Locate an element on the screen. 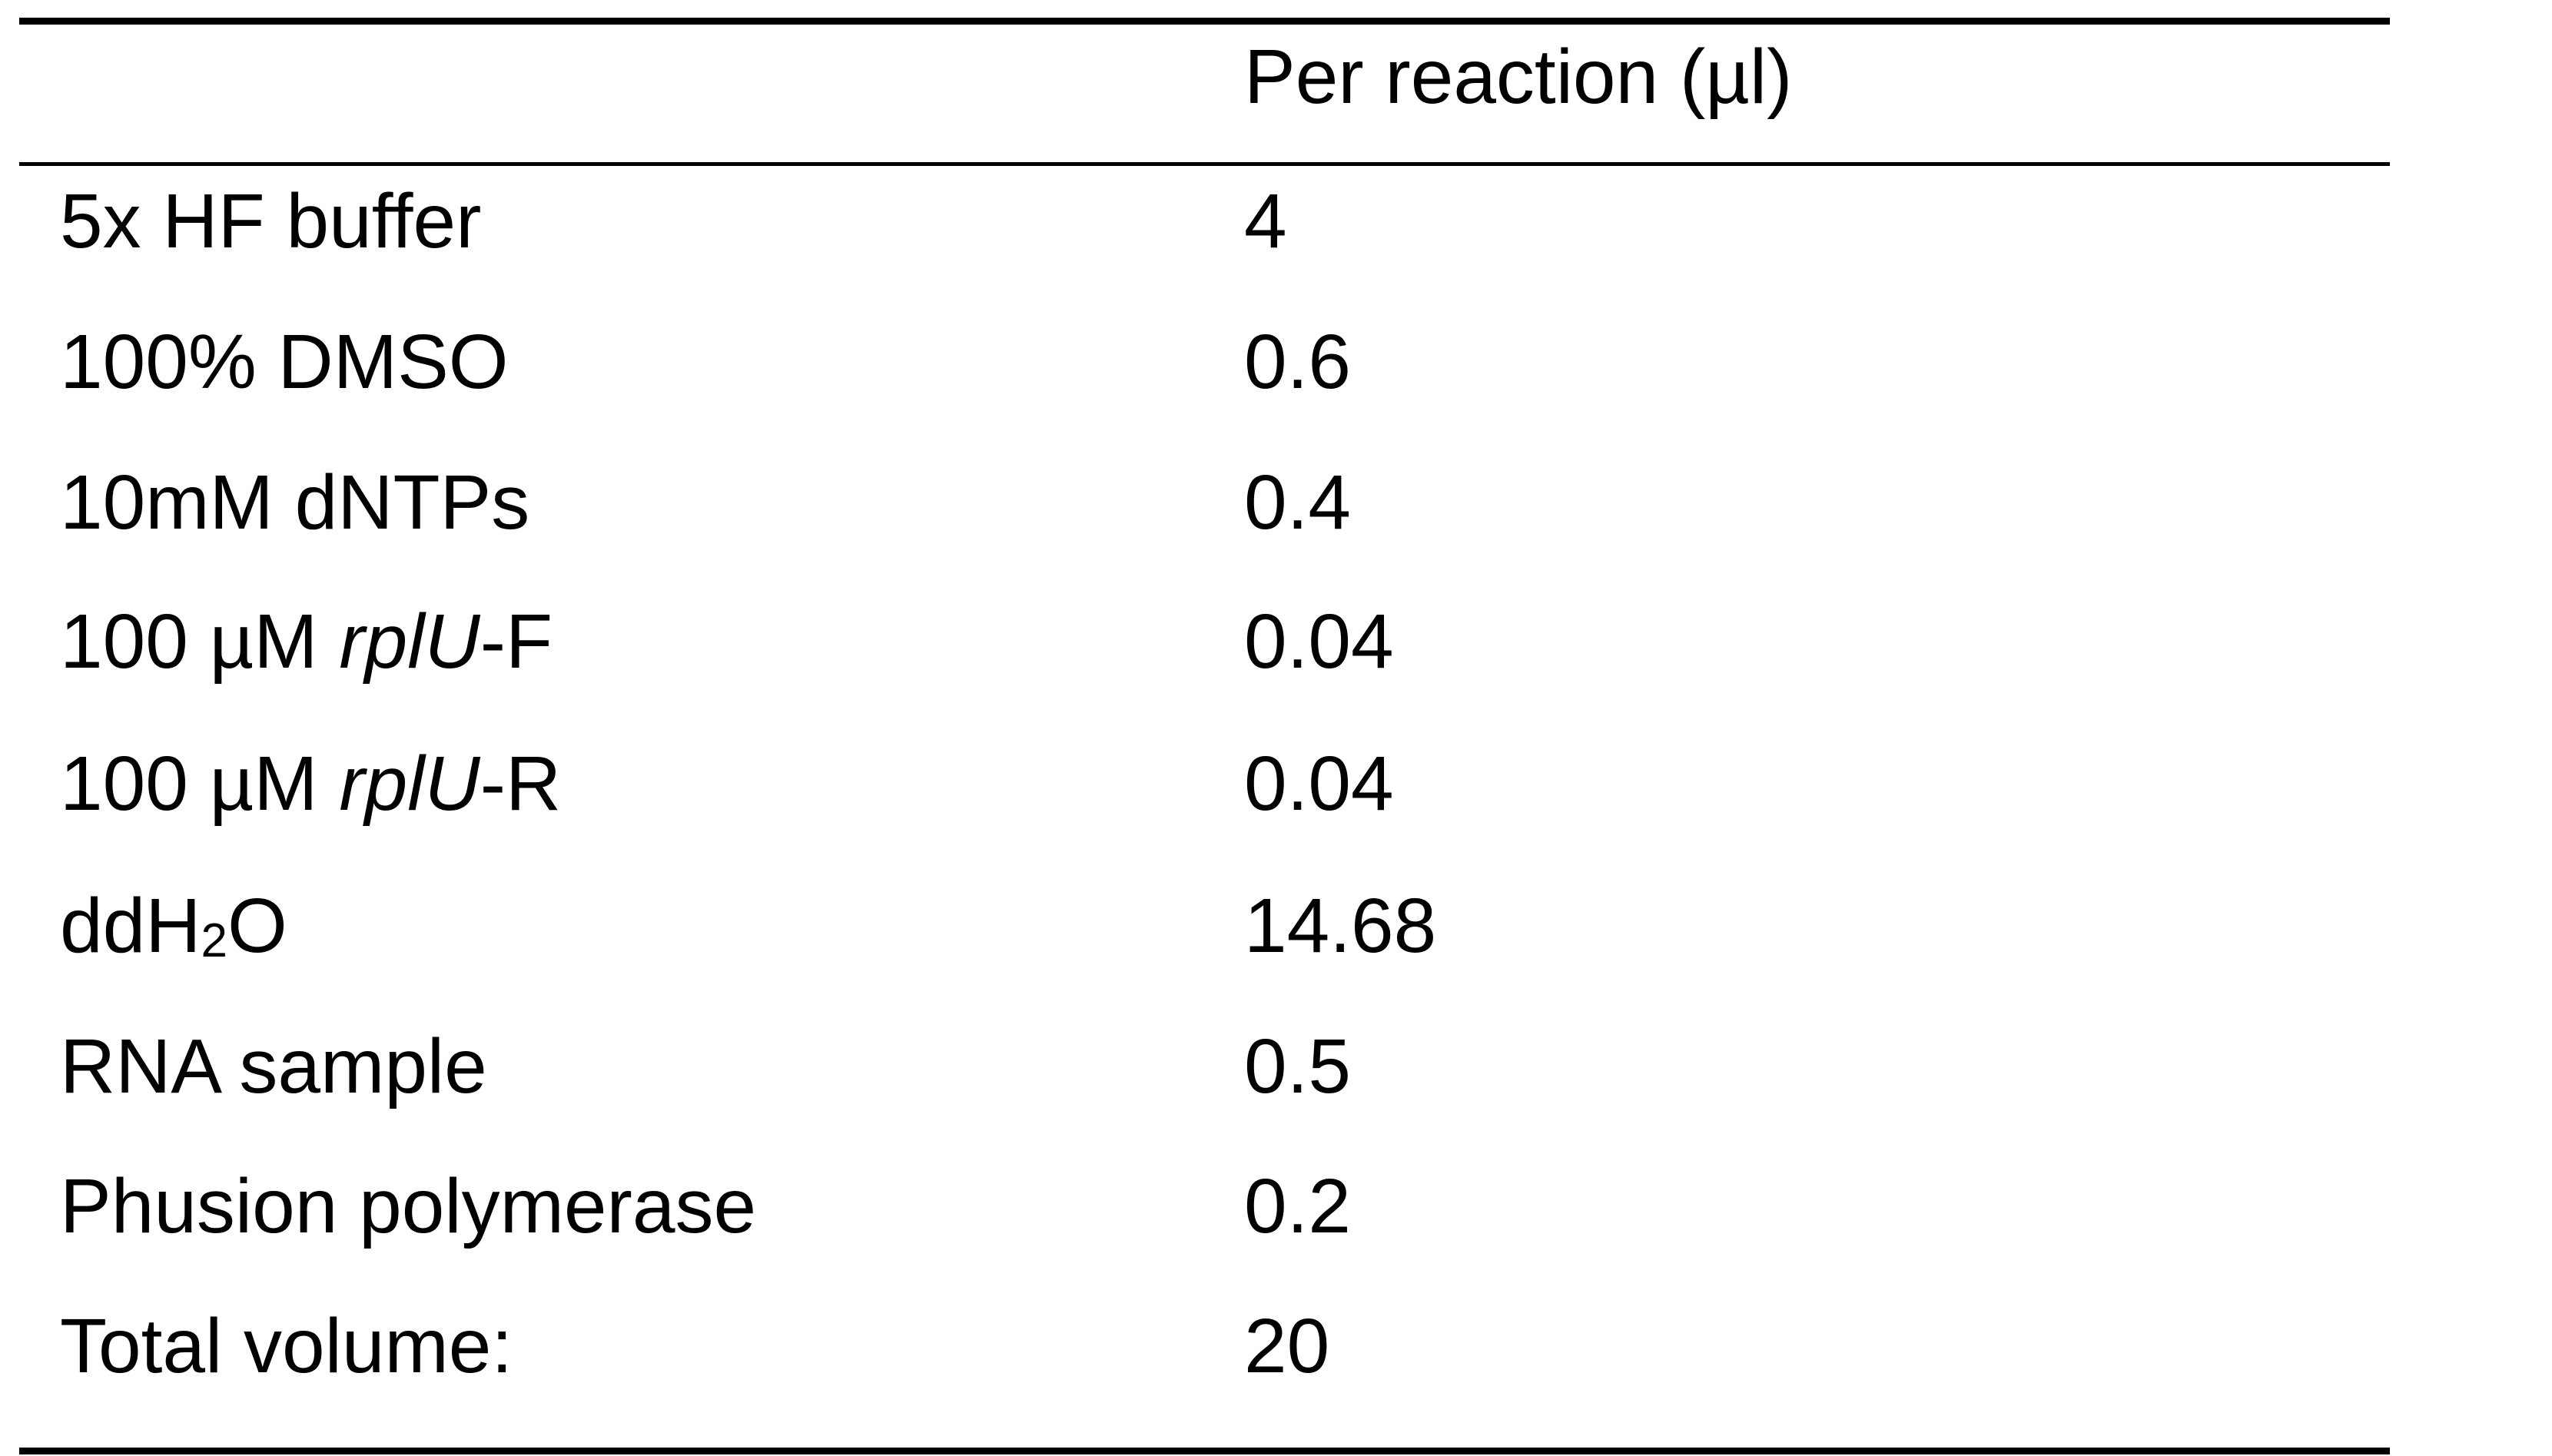 The width and height of the screenshot is (2552, 1456). row-reagent: 10mM dNTPs is located at coordinates (295, 502).